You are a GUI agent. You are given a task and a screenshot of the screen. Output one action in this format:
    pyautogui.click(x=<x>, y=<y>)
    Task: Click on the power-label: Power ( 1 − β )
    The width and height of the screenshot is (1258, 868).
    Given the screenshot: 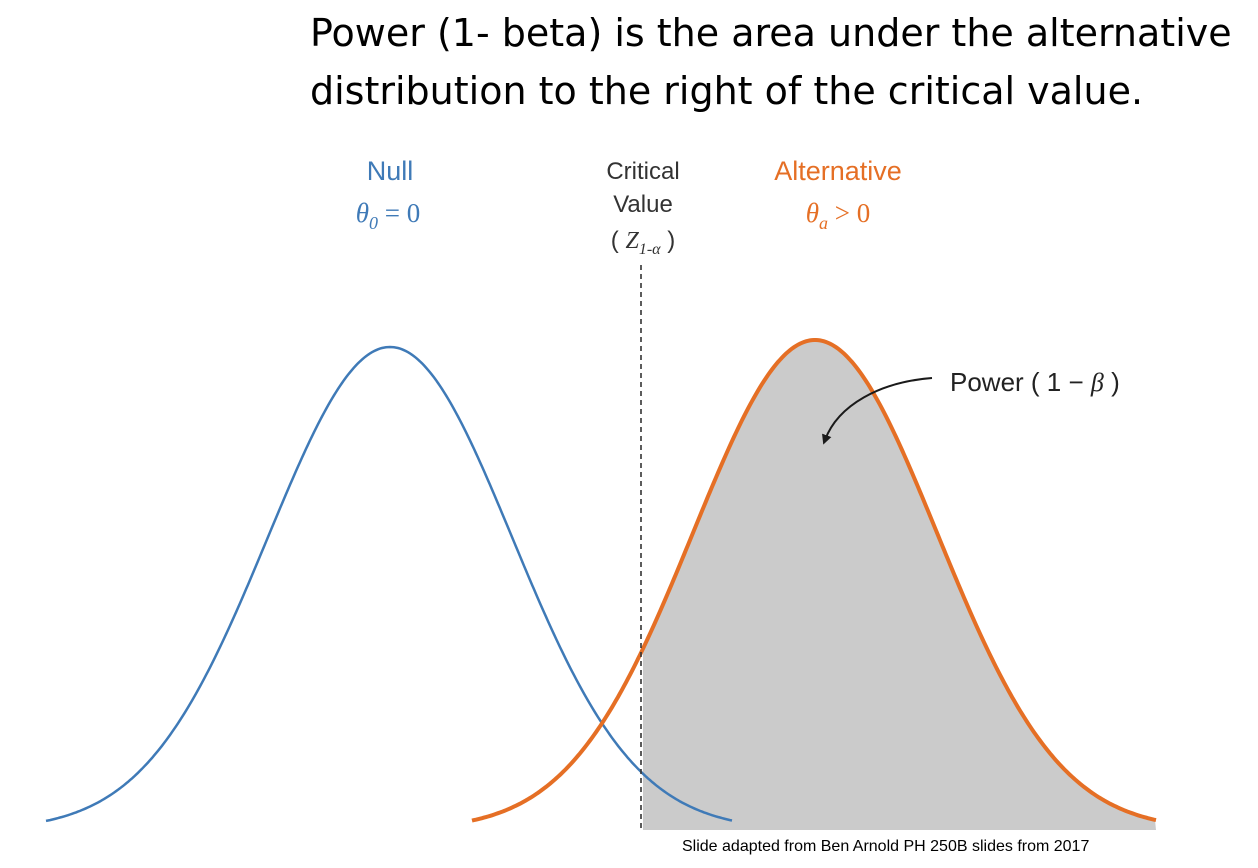 What is the action you would take?
    pyautogui.click(x=1035, y=382)
    